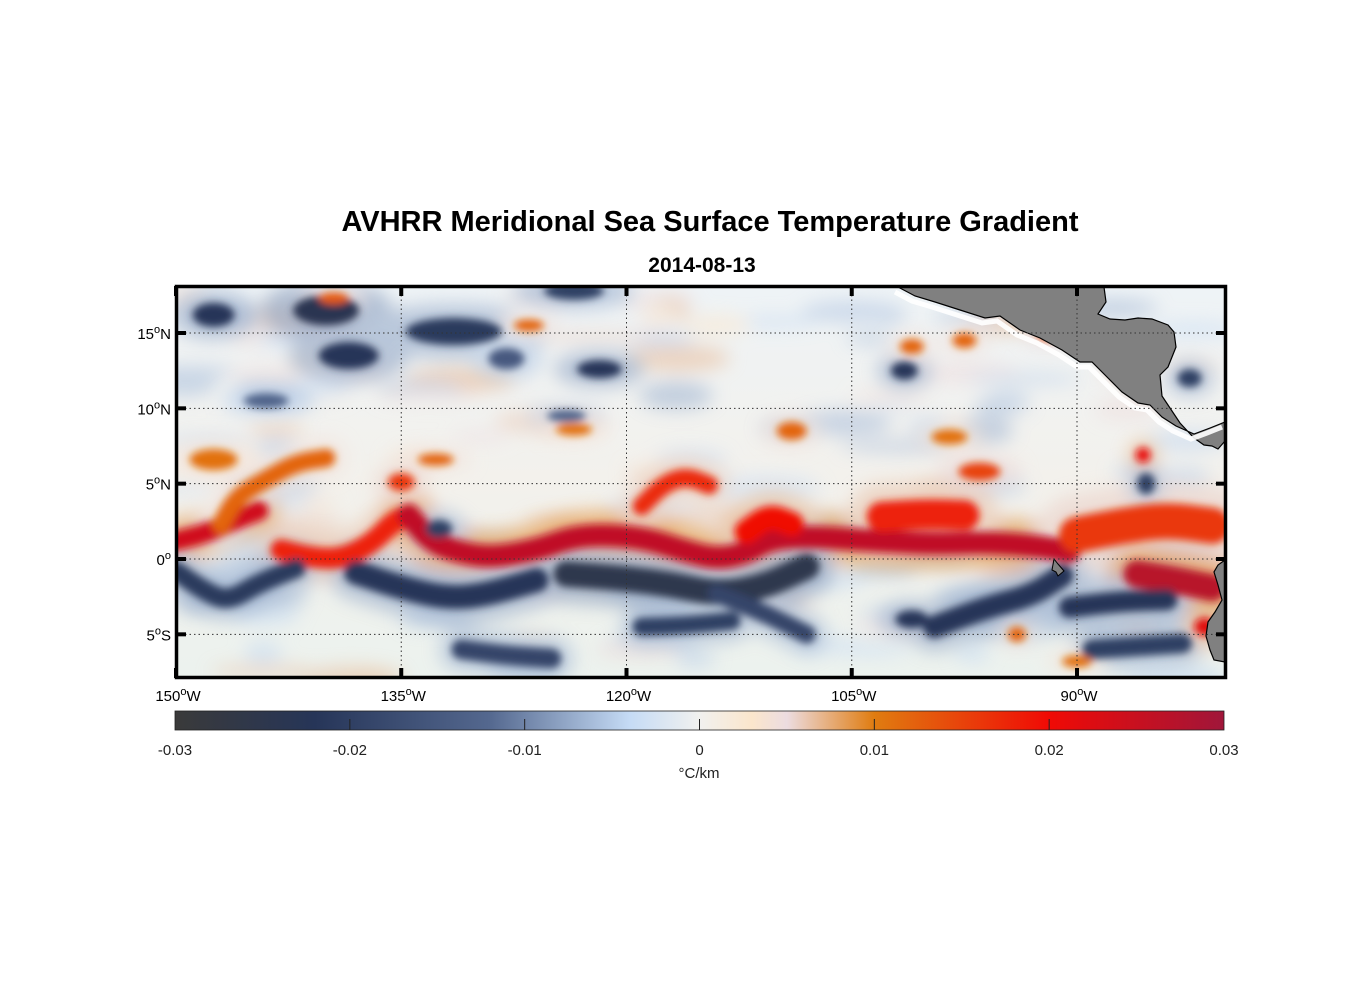  I want to click on land-central-america, so click(1061, 368).